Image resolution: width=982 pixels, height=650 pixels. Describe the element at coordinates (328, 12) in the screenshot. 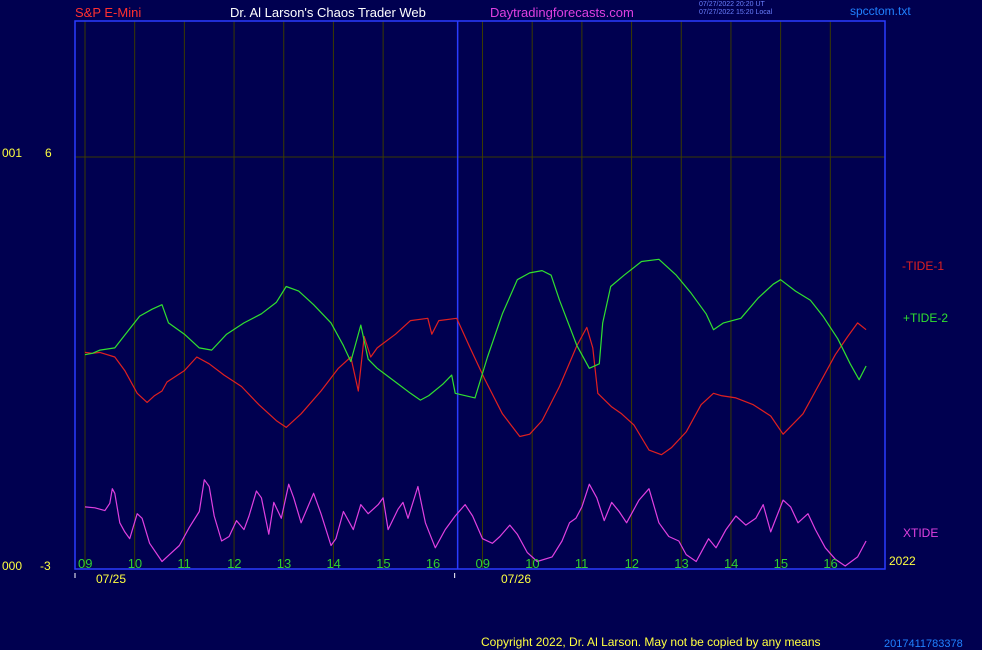

I see `site-title: Dr. Al Larson's Chaos Trader Web` at that location.